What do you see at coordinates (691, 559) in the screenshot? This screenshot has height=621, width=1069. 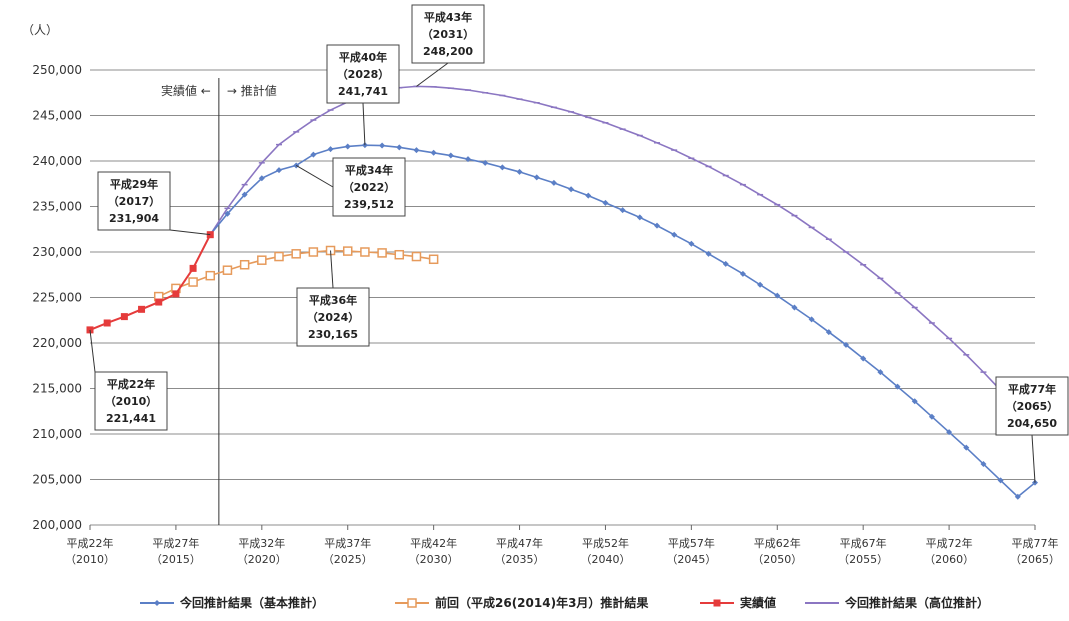 I see `x-tick-label-year: （2045）` at bounding box center [691, 559].